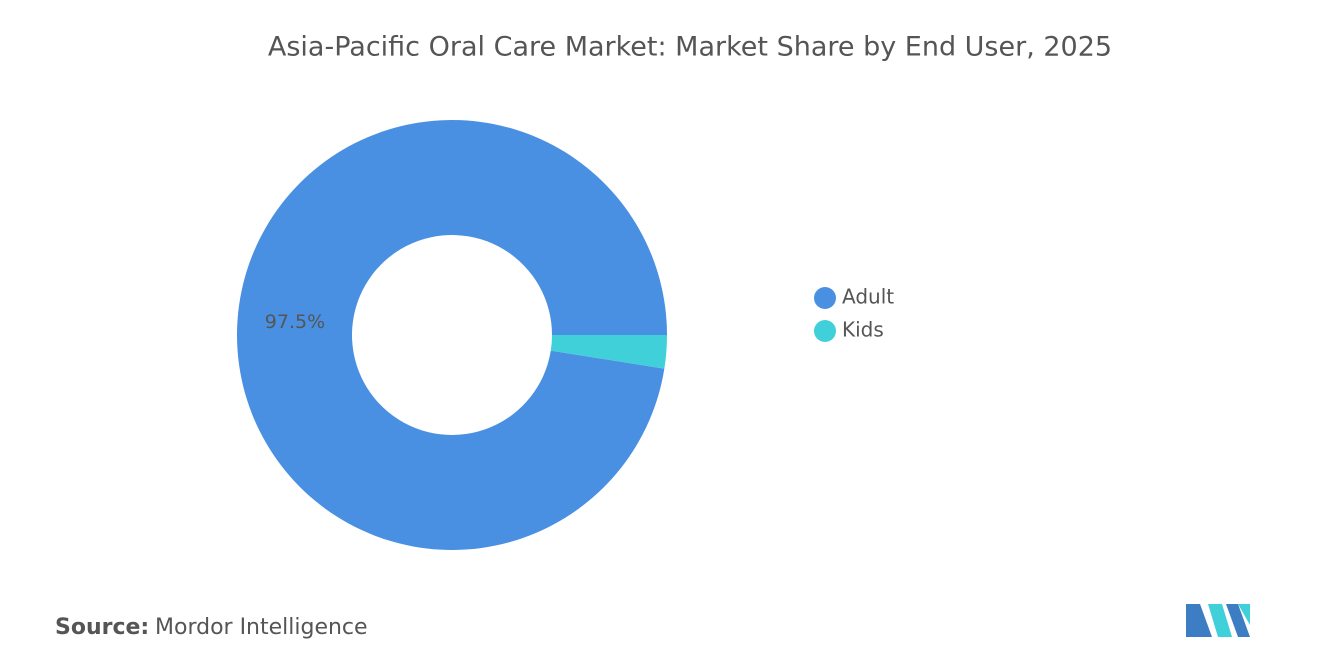 This screenshot has width=1320, height=665. Describe the element at coordinates (863, 330) in the screenshot. I see `legend-label: Kids` at that location.